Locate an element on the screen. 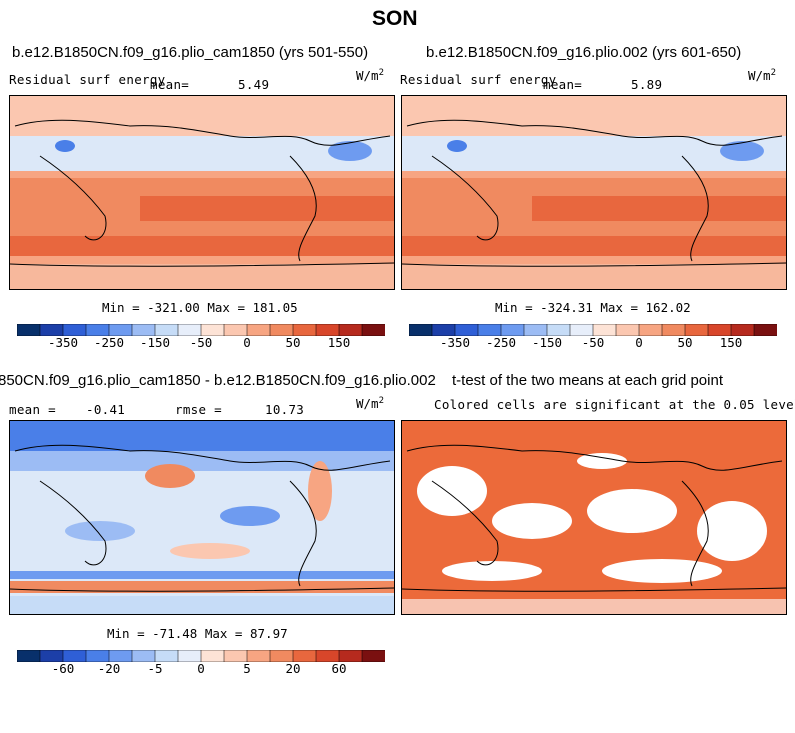 Image resolution: width=795 pixels, height=733 pixels. panel1-stat-value: 5.49 is located at coordinates (254, 84).